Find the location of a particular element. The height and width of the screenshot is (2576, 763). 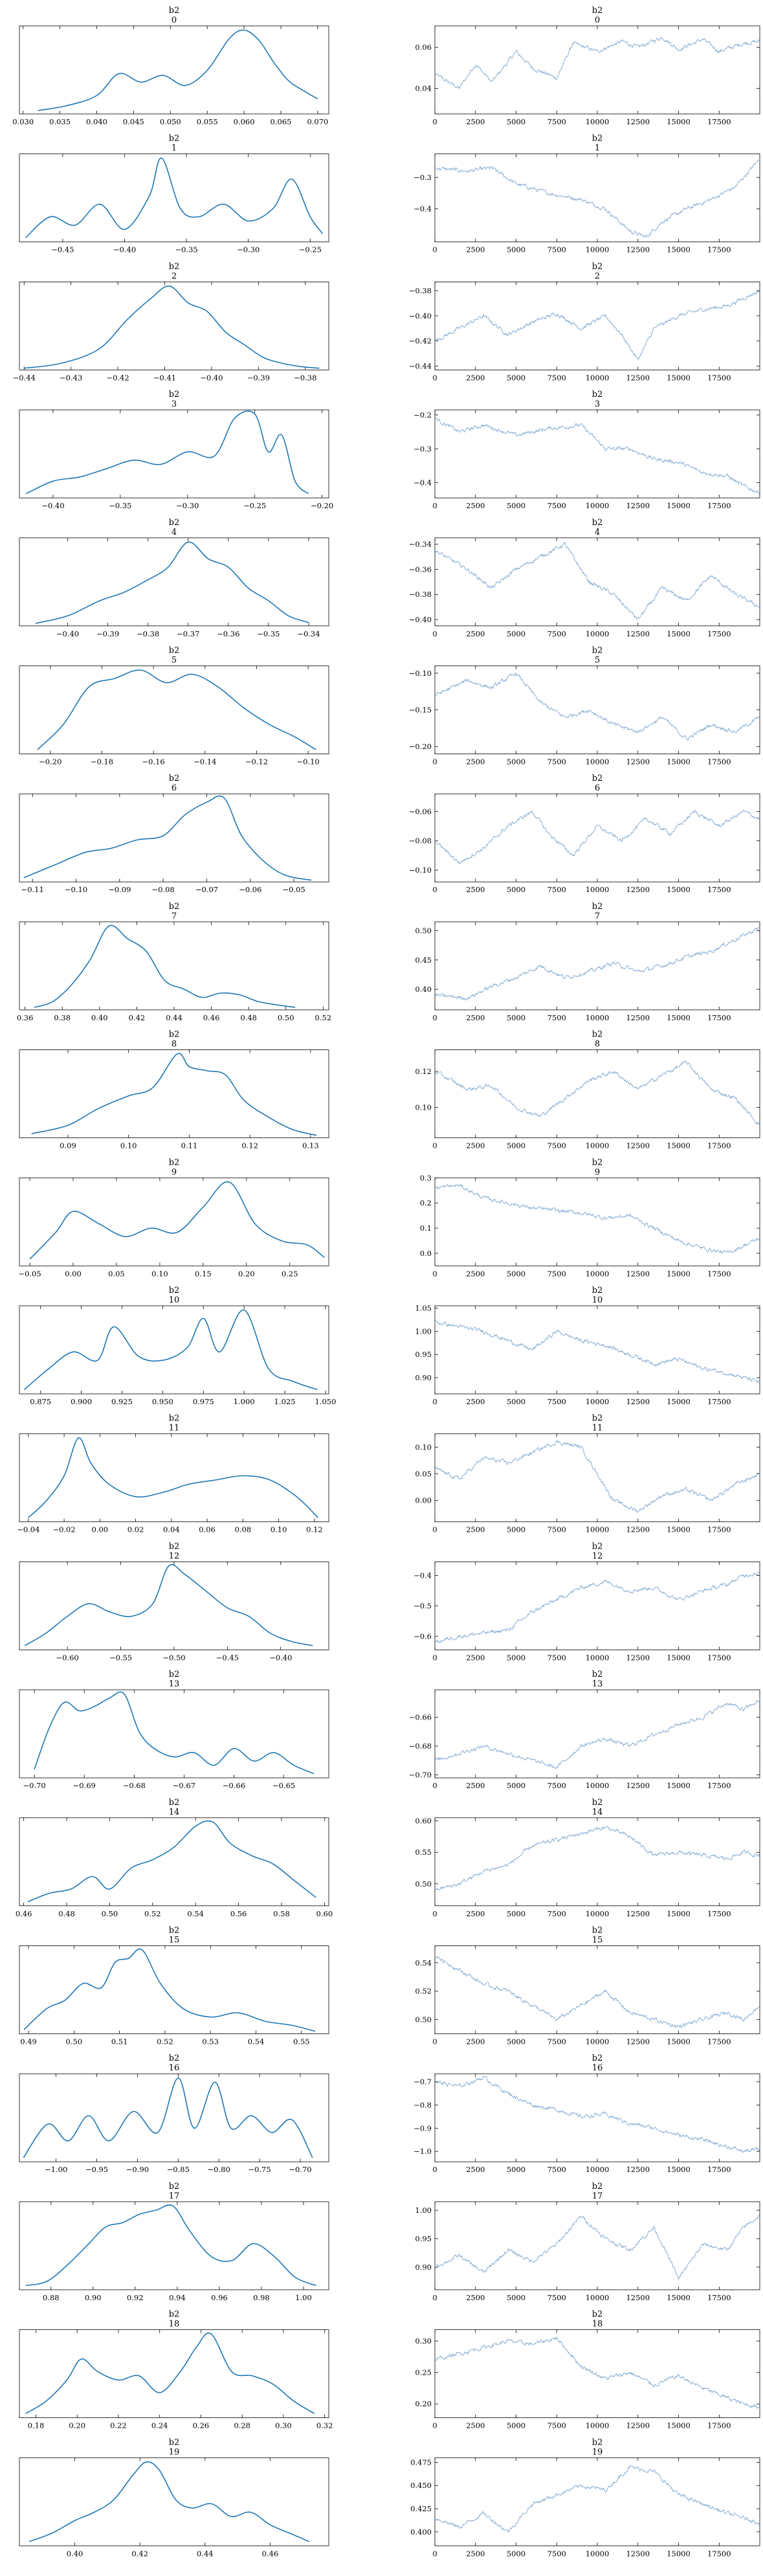

x-tick-label: 0.20 is located at coordinates (246, 1273).